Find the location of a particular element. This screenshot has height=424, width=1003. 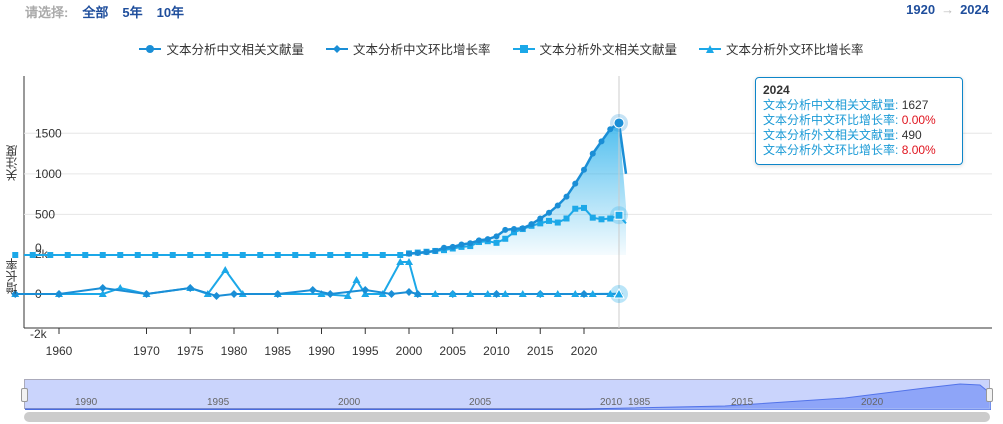

x-tick-label: 2000 is located at coordinates (409, 351).